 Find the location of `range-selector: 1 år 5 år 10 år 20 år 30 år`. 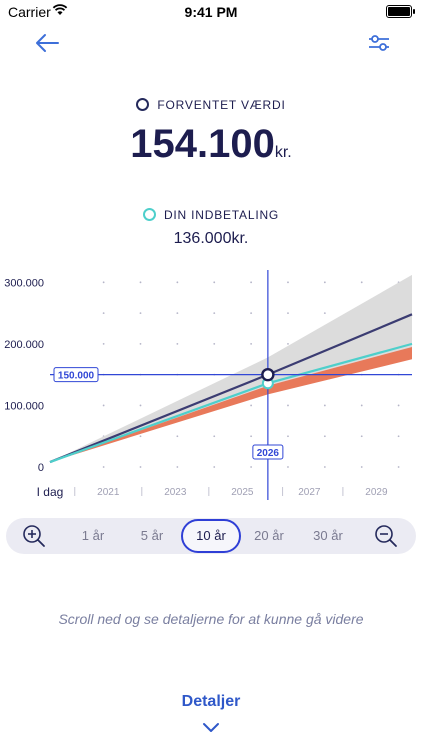

range-selector: 1 år 5 år 10 år 20 år 30 år is located at coordinates (211, 536).